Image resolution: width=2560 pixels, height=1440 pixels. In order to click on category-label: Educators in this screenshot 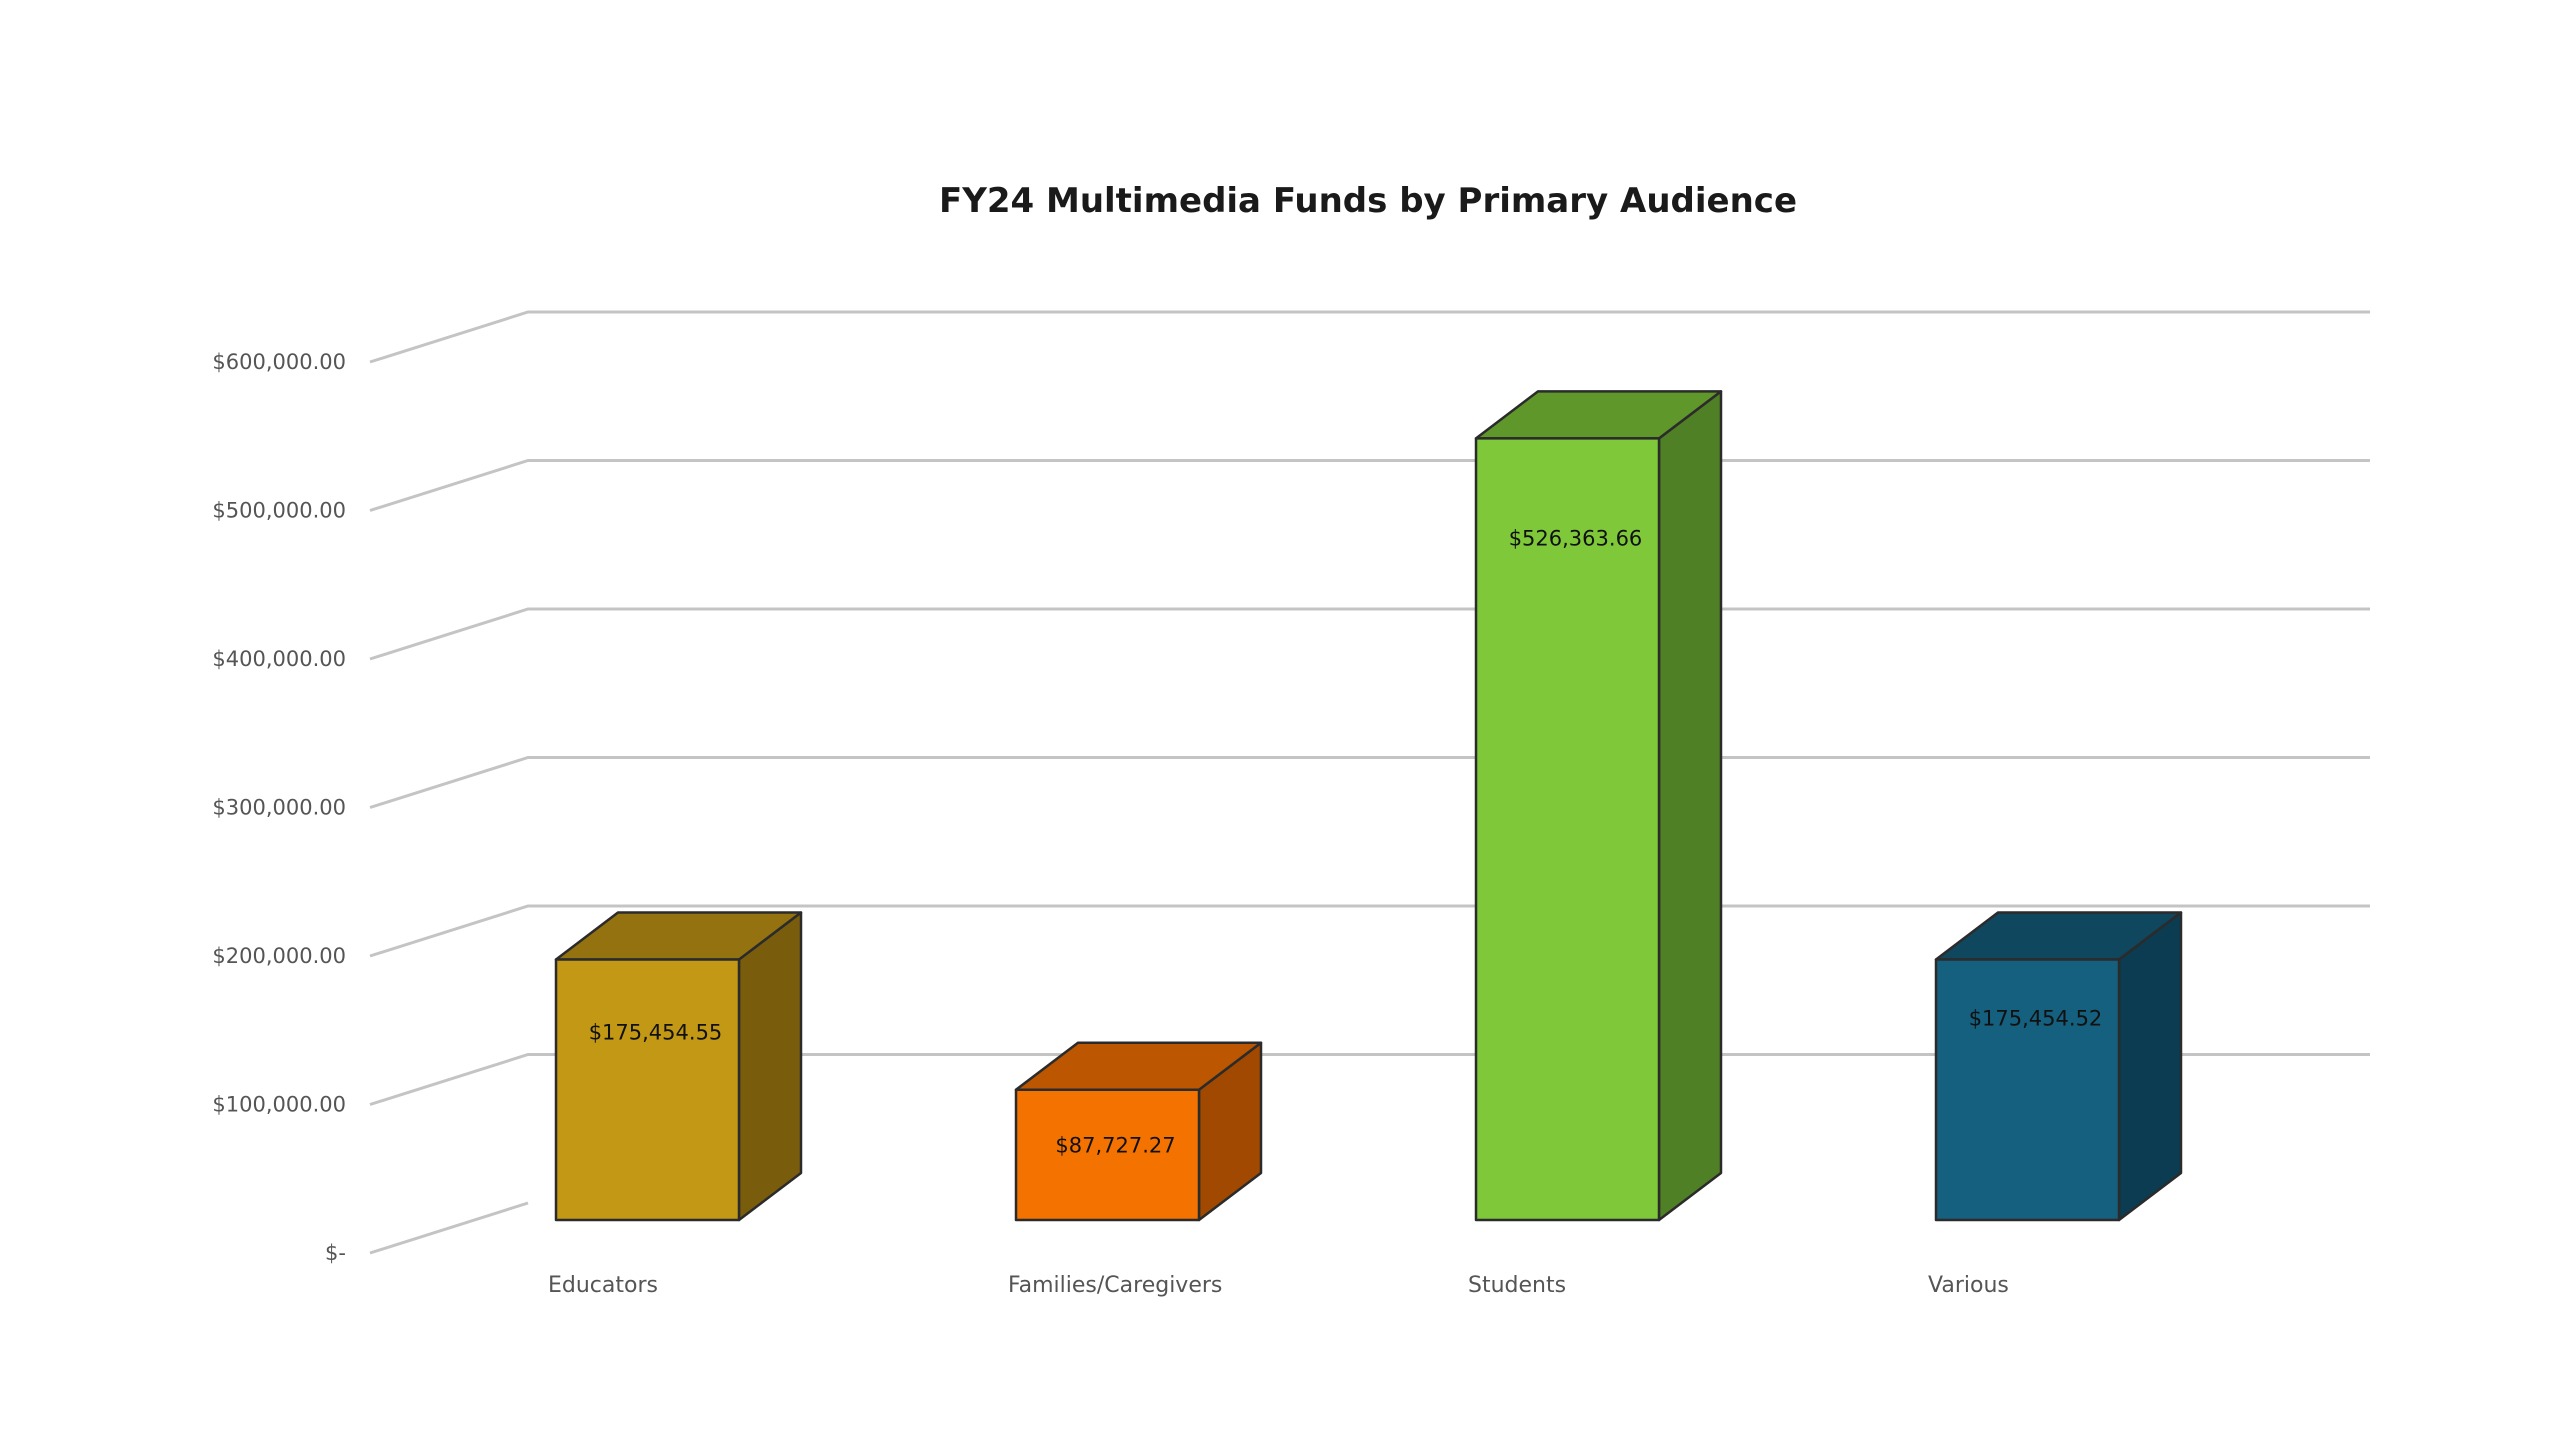, I will do `click(603, 1285)`.